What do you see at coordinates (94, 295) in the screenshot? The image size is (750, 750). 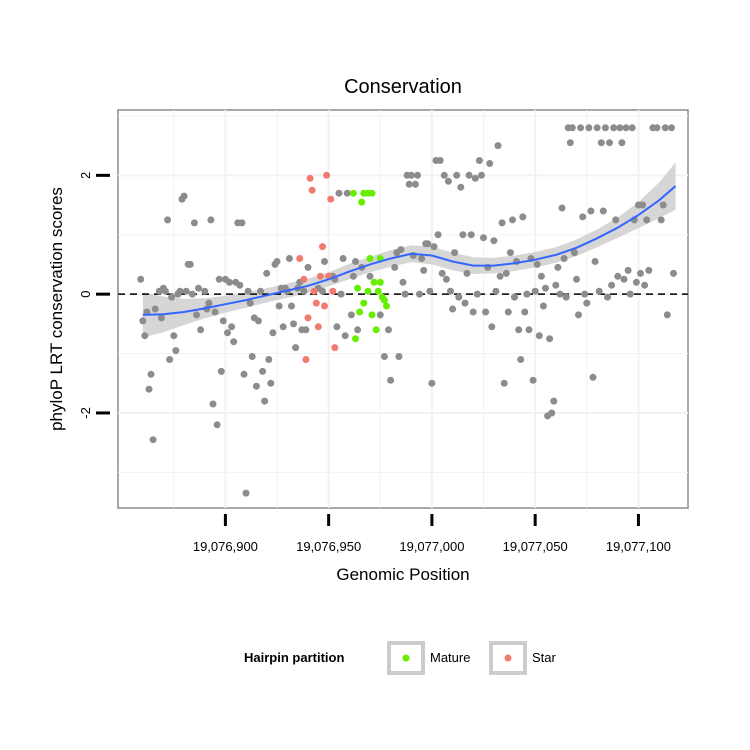 I see `y-axis: -2 0 2` at bounding box center [94, 295].